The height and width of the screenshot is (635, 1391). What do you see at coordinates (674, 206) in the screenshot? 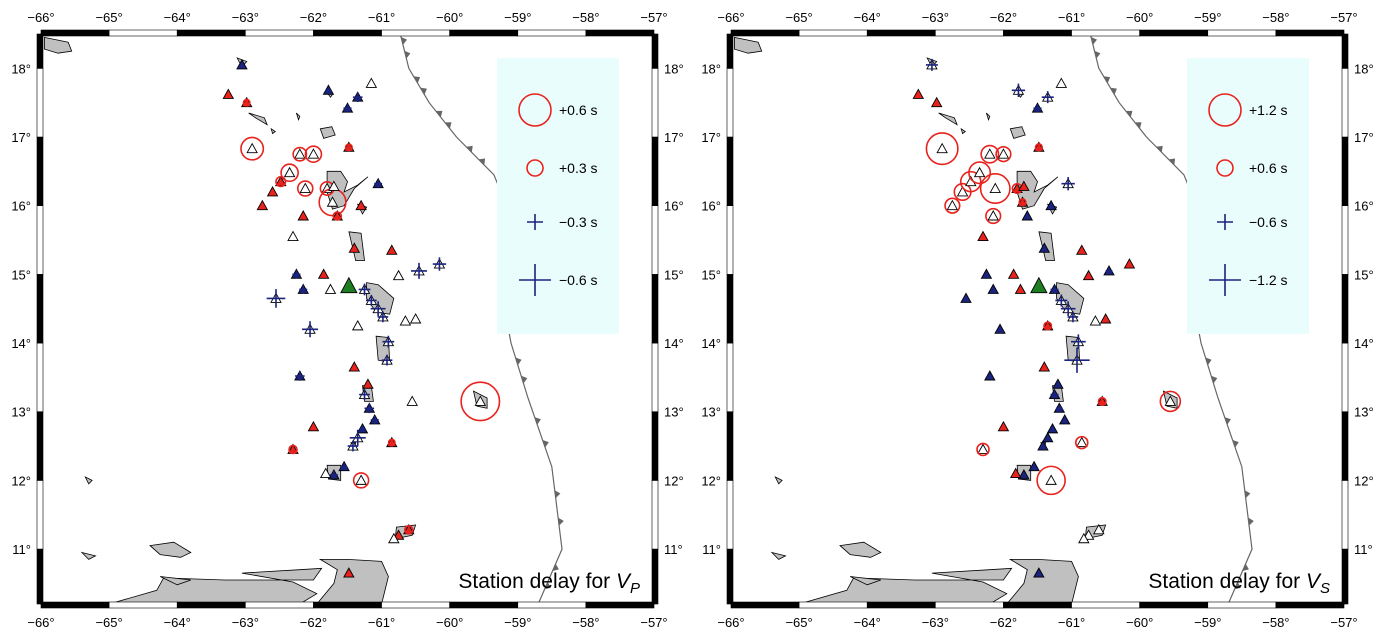
I see `lat-tick-label-right: 16°` at bounding box center [674, 206].